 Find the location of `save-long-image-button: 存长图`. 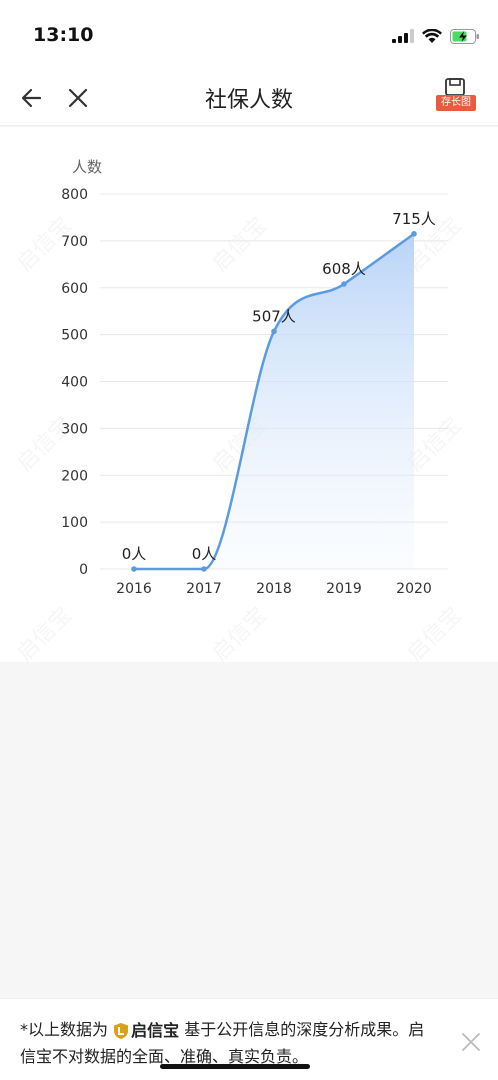

save-long-image-button: 存长图 is located at coordinates (456, 98).